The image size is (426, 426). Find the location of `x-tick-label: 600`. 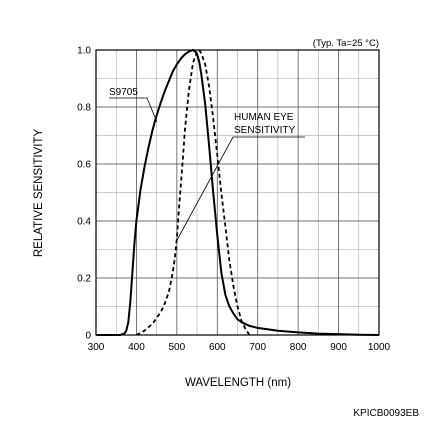

x-tick-label: 600 is located at coordinates (217, 347).